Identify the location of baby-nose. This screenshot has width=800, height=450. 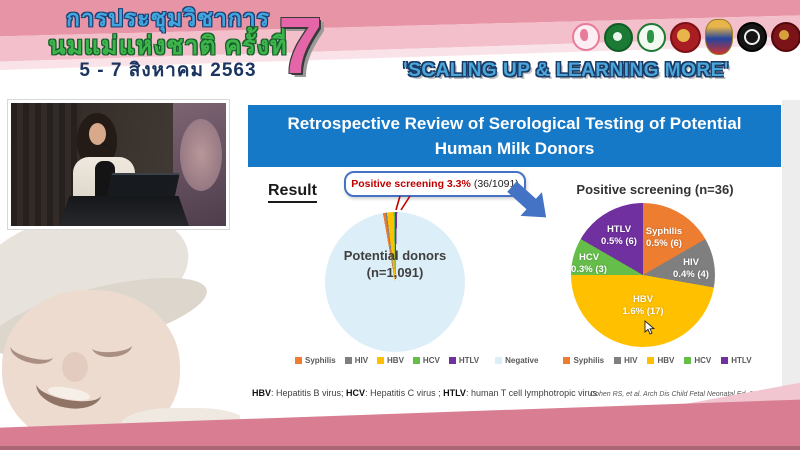
(75, 367).